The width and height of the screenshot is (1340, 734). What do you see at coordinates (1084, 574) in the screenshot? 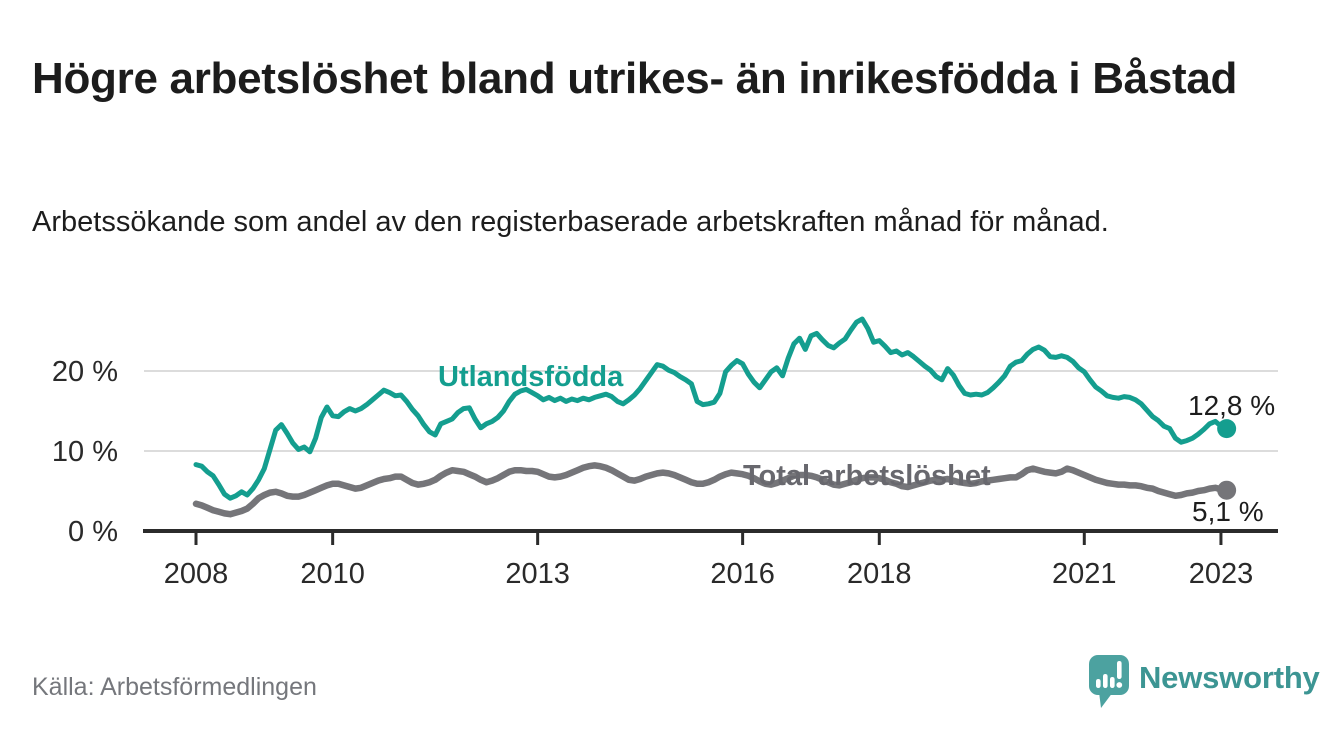
I see `x-tick-label: 2021` at bounding box center [1084, 574].